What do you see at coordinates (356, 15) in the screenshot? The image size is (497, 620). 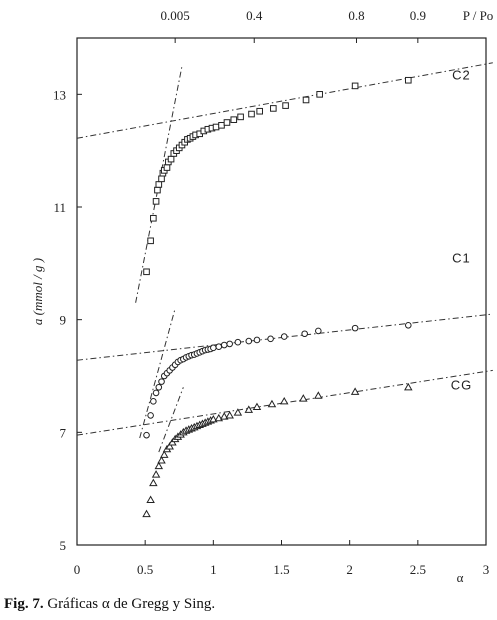 I see `top-tick-label: 0.8` at bounding box center [356, 15].